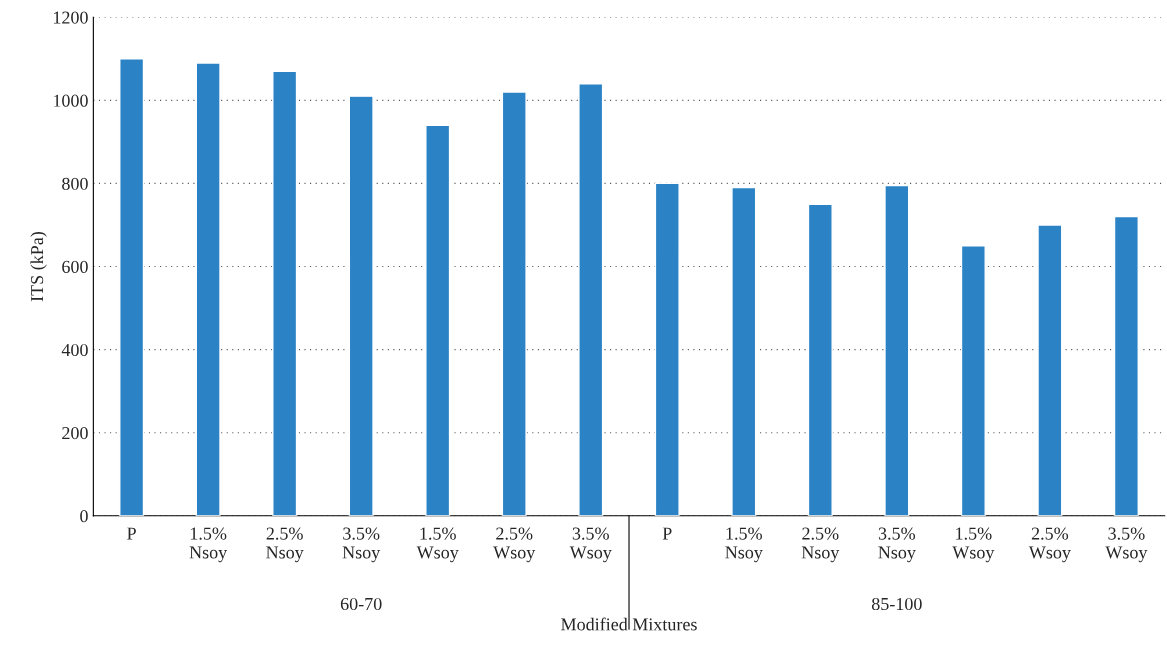 This screenshot has width=1167, height=663. Describe the element at coordinates (361, 604) in the screenshot. I see `text: 60-70` at that location.